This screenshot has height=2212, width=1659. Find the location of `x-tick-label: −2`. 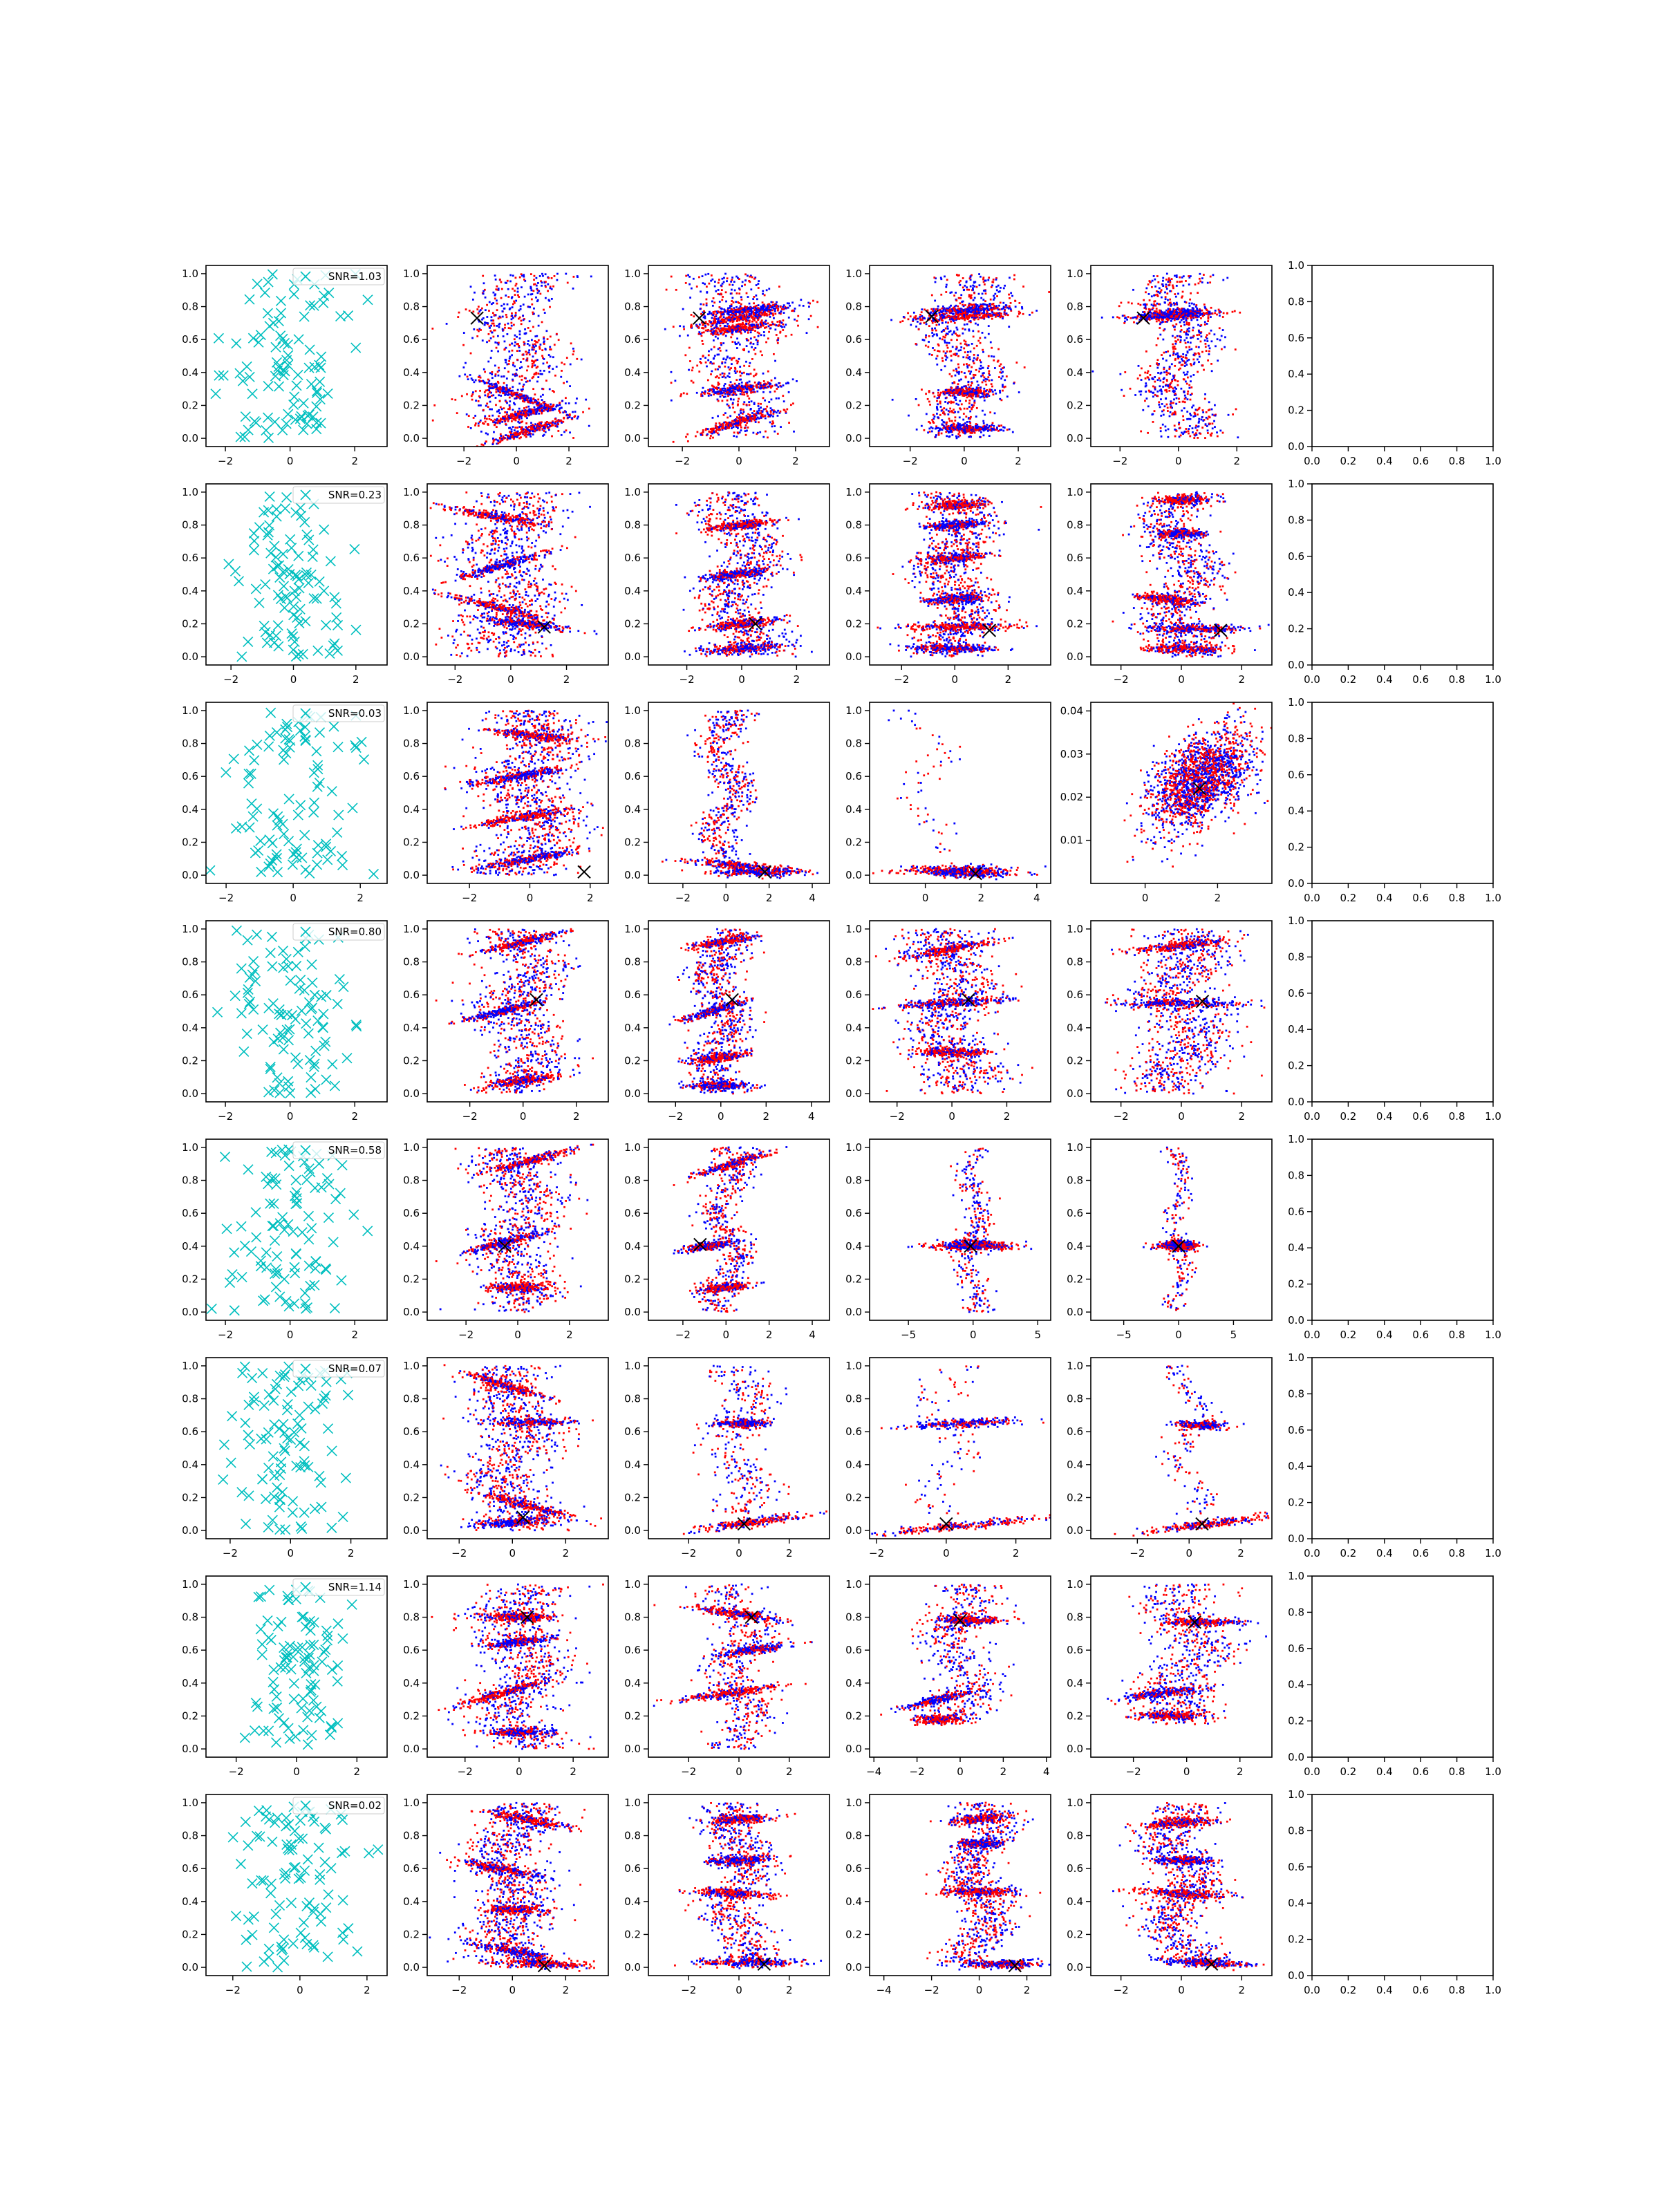

x-tick-label: −2 is located at coordinates (463, 461).